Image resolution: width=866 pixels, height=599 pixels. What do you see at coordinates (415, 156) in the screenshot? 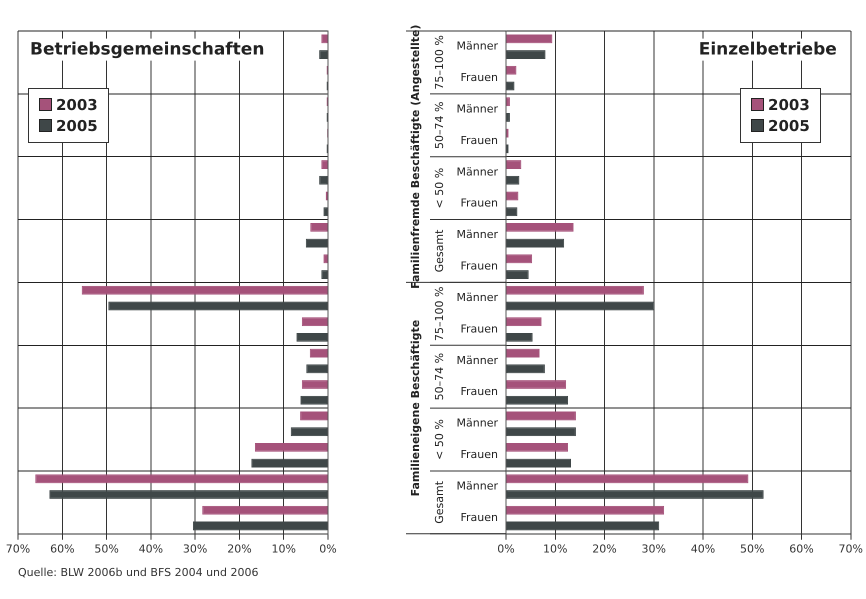
I see `text: Familienfremde Beschäftigte (Angestellte)` at bounding box center [415, 156].